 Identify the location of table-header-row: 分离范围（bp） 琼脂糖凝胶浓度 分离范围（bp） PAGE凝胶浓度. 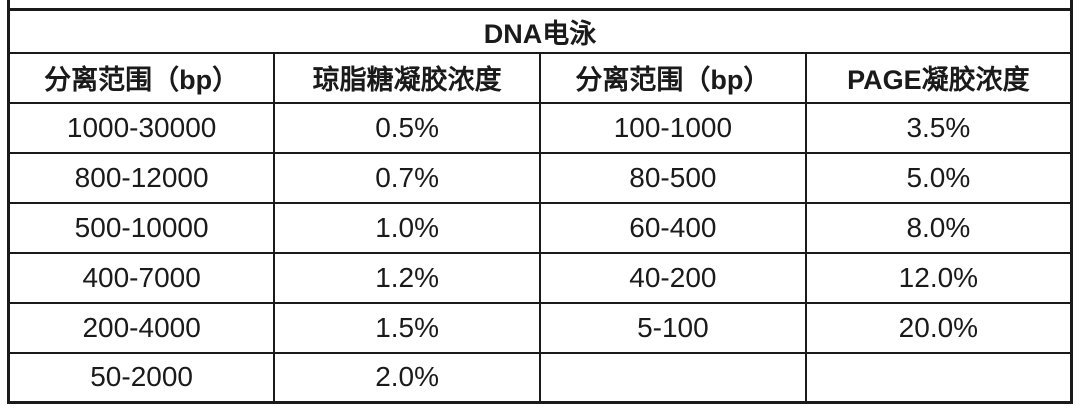
(540, 77).